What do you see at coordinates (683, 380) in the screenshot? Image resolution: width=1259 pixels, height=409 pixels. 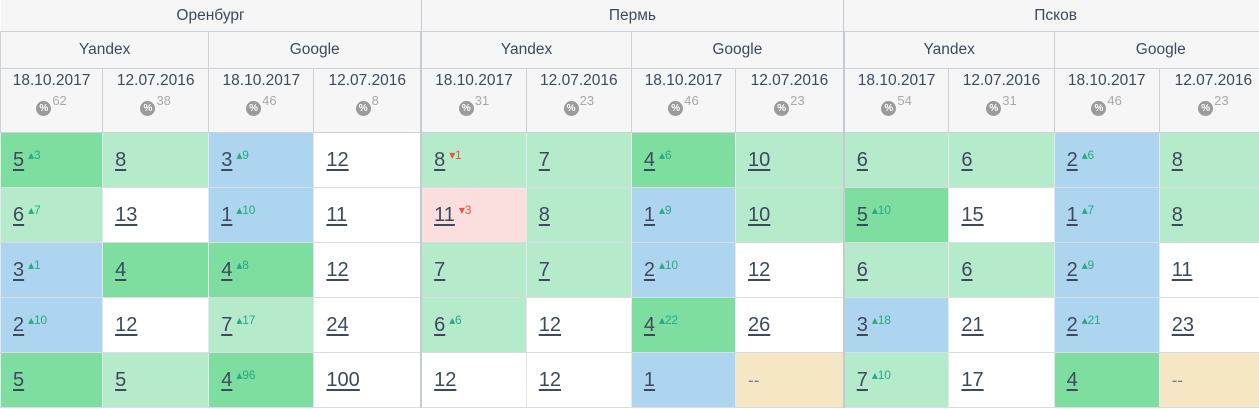 I see `rank-cell: 1` at bounding box center [683, 380].